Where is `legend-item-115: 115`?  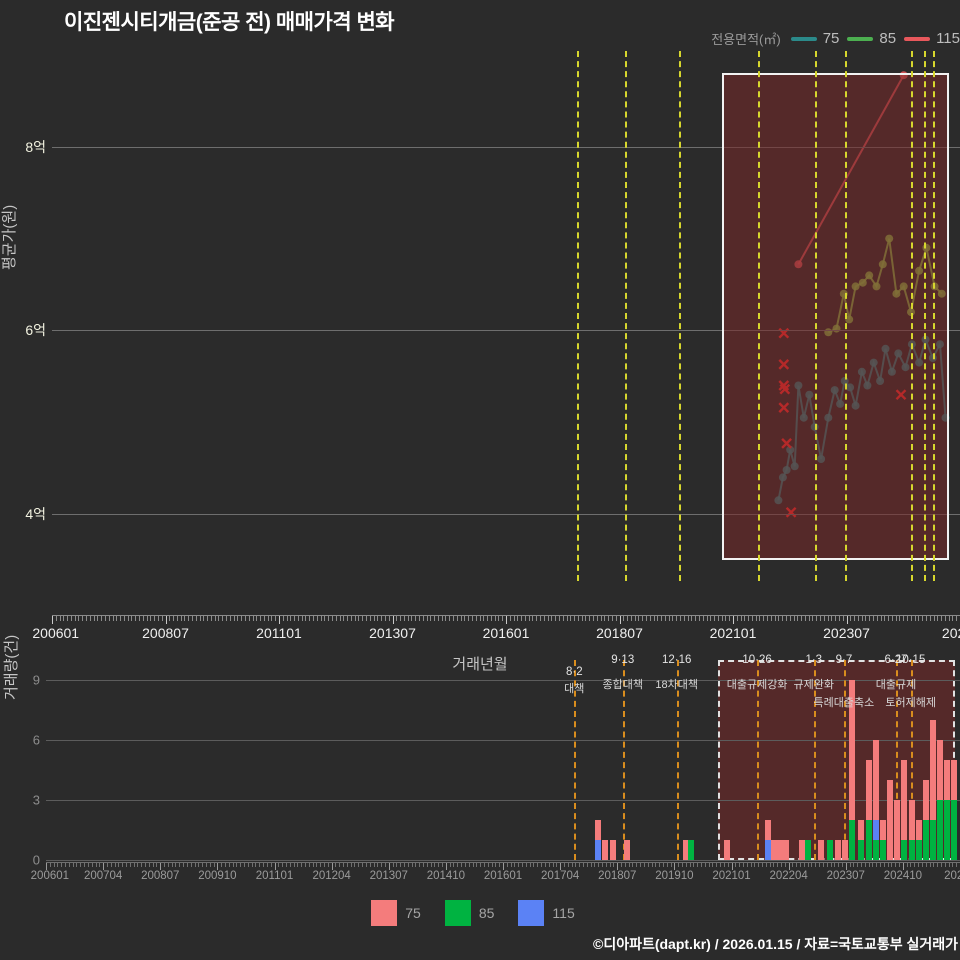 legend-item-115: 115 is located at coordinates (932, 38).